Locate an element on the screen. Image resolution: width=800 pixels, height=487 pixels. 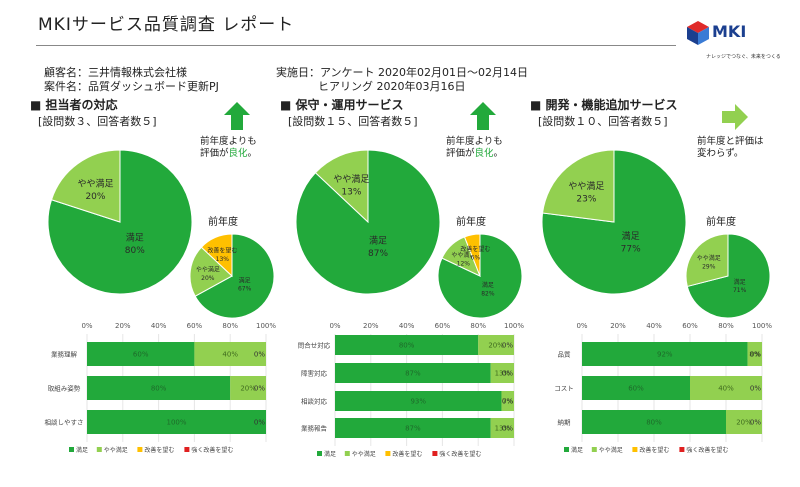
category-label: 業務理解 is located at coordinates (64, 354).